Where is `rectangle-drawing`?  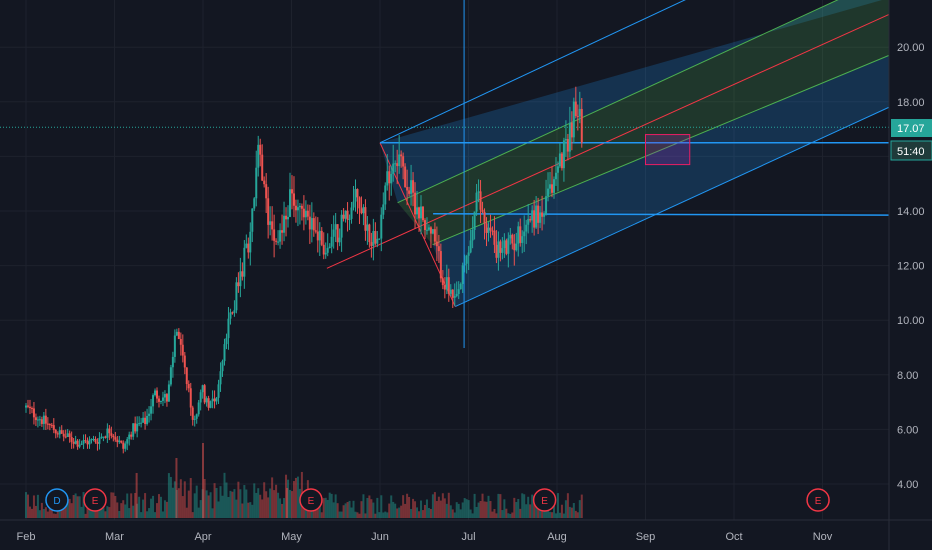 rectangle-drawing is located at coordinates (668, 150).